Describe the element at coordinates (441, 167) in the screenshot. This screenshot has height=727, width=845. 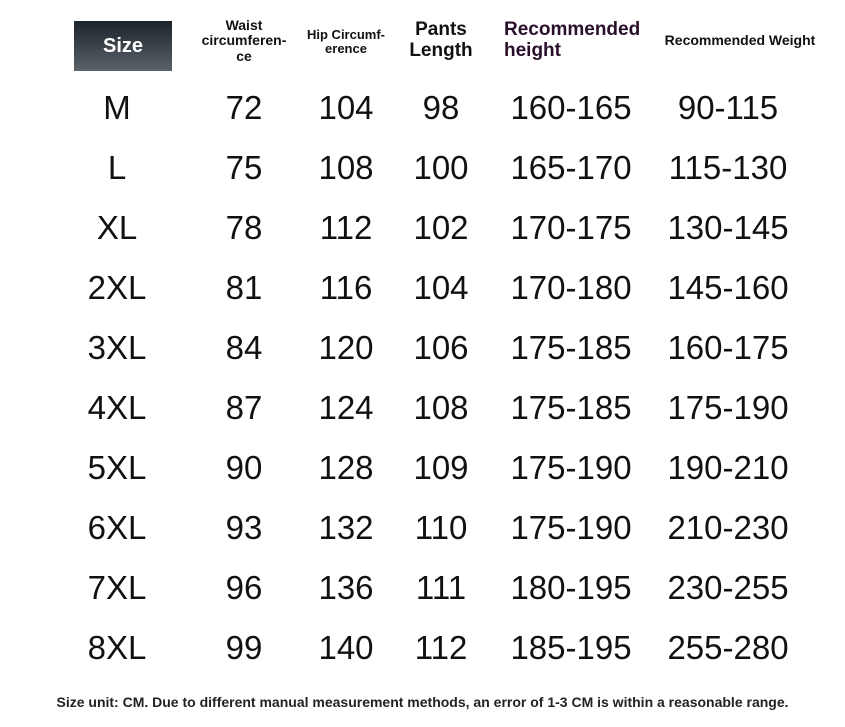
I see `cell-pants-length: 100` at that location.